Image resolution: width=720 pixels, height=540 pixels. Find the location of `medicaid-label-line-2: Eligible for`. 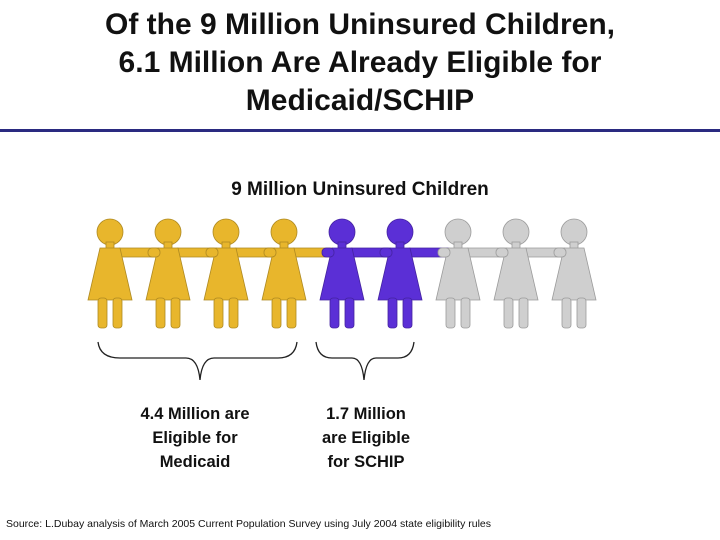

medicaid-label-line-2: Eligible for is located at coordinates (195, 438).